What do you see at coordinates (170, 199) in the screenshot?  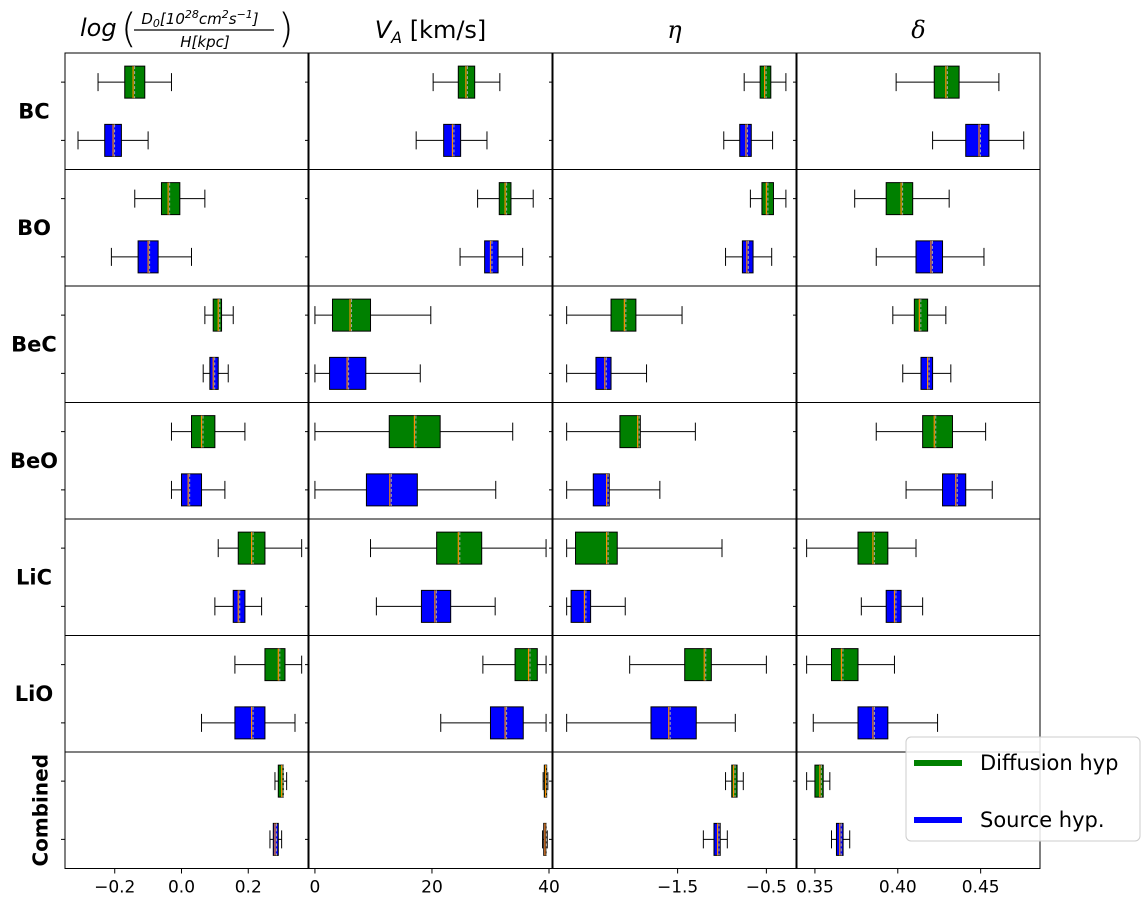 I see `box-bo-log-diffusion` at bounding box center [170, 199].